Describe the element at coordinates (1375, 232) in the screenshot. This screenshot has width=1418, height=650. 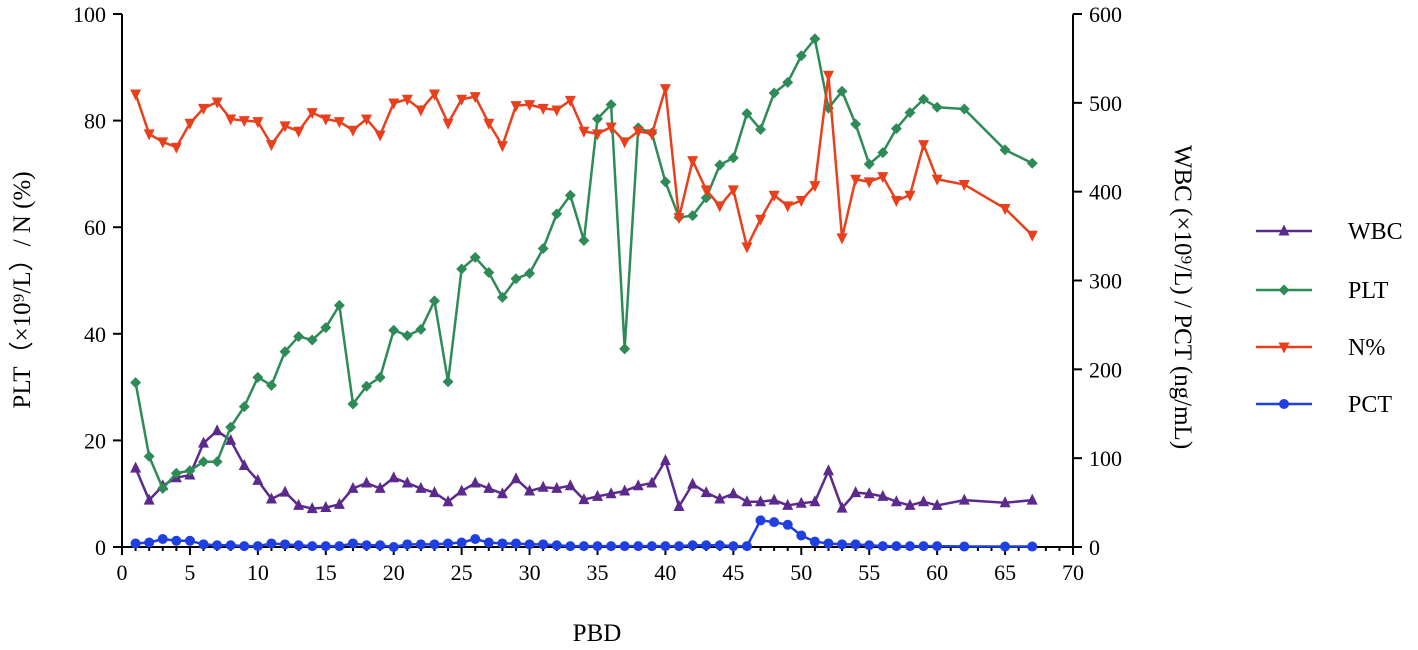
I see `legend-label-wbc: WBC` at that location.